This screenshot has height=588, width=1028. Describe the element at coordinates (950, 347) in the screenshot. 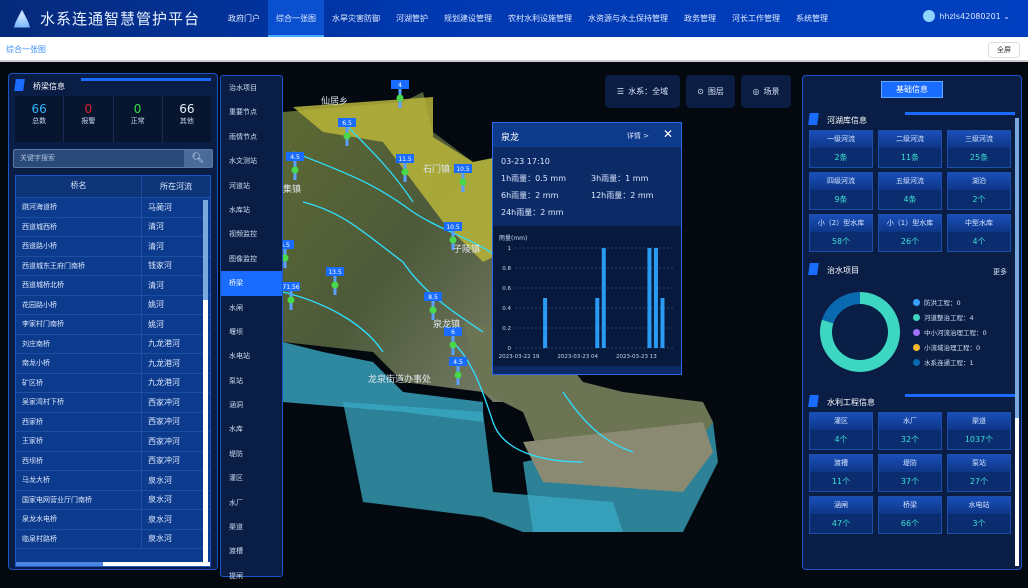

I see `legend-item: 小流域治理工程：0` at that location.